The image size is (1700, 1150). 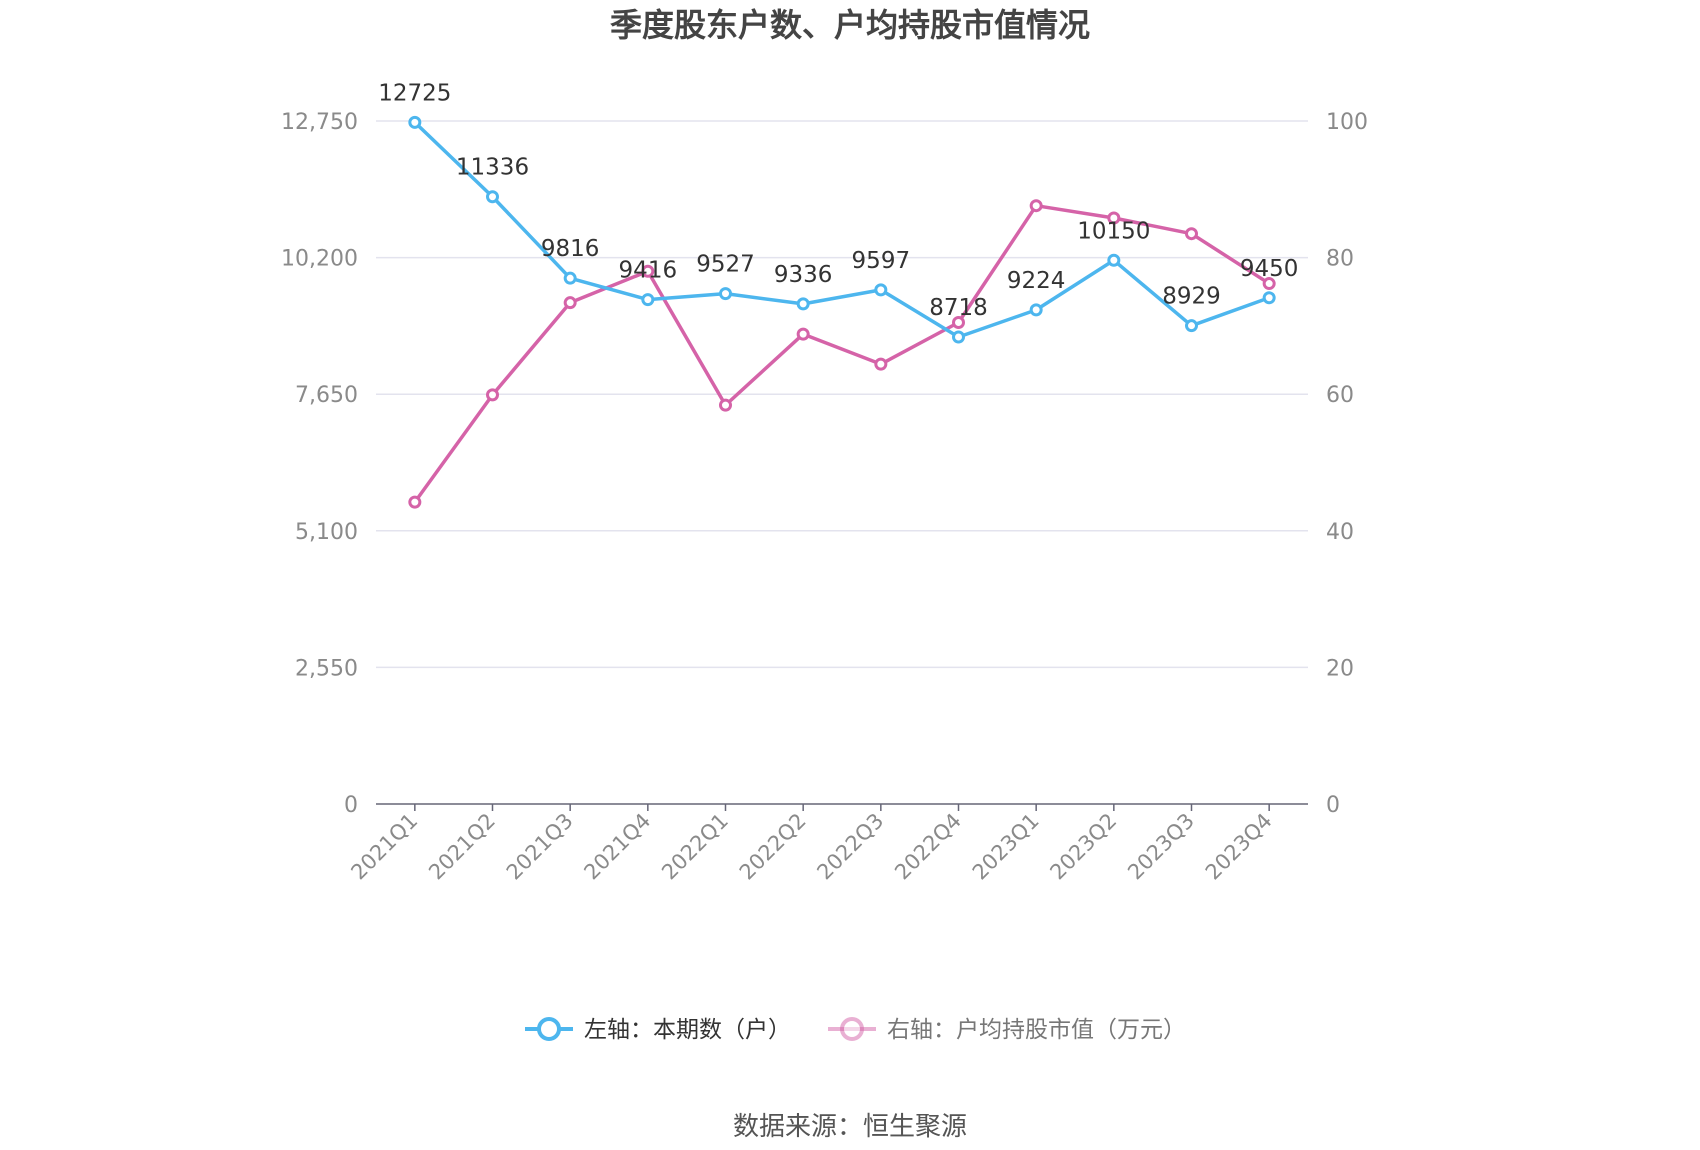 I want to click on data-label: 10150, so click(x=1113, y=231).